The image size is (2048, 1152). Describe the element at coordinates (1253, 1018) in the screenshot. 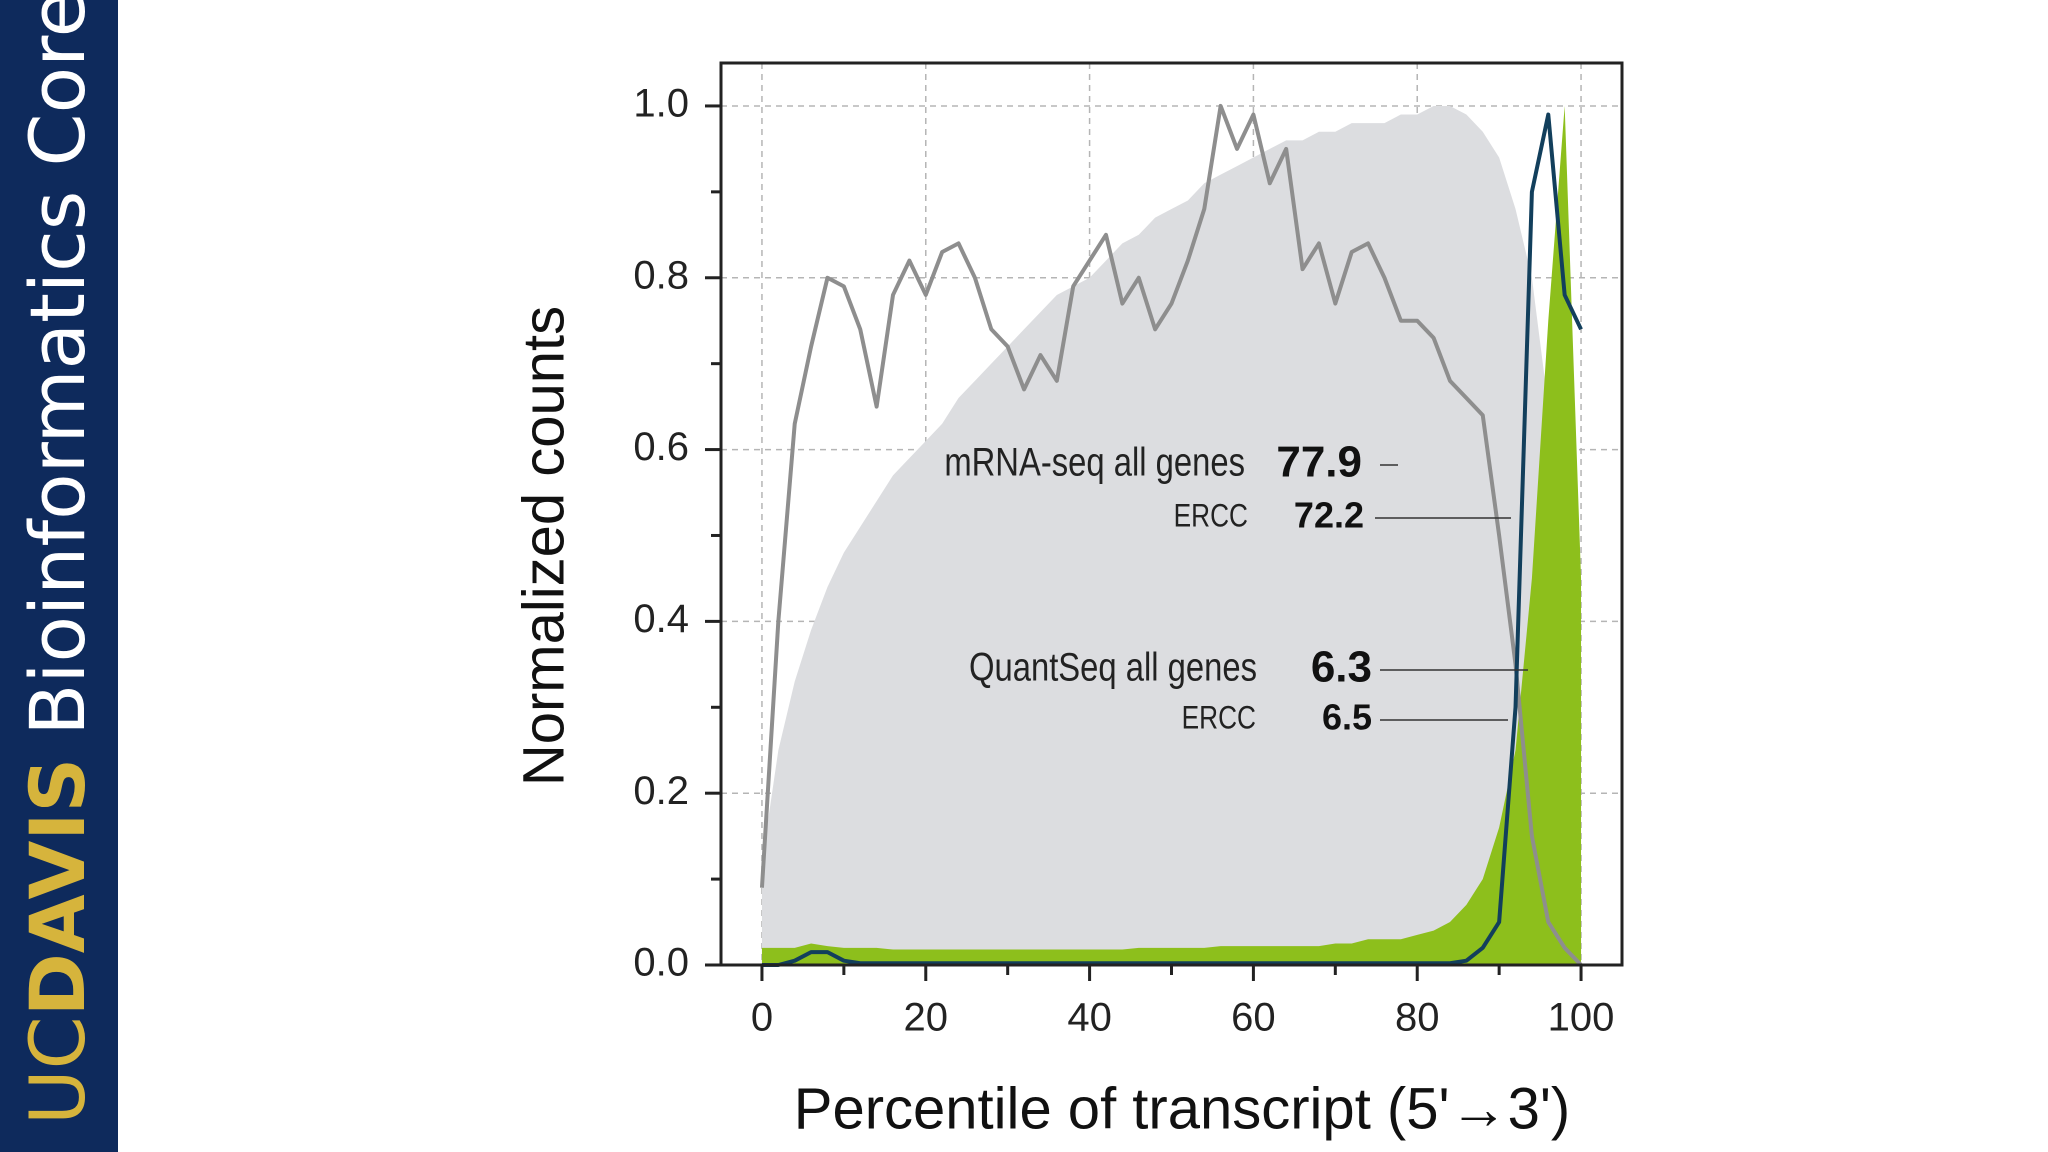

I see `x-tick-label: 60` at that location.